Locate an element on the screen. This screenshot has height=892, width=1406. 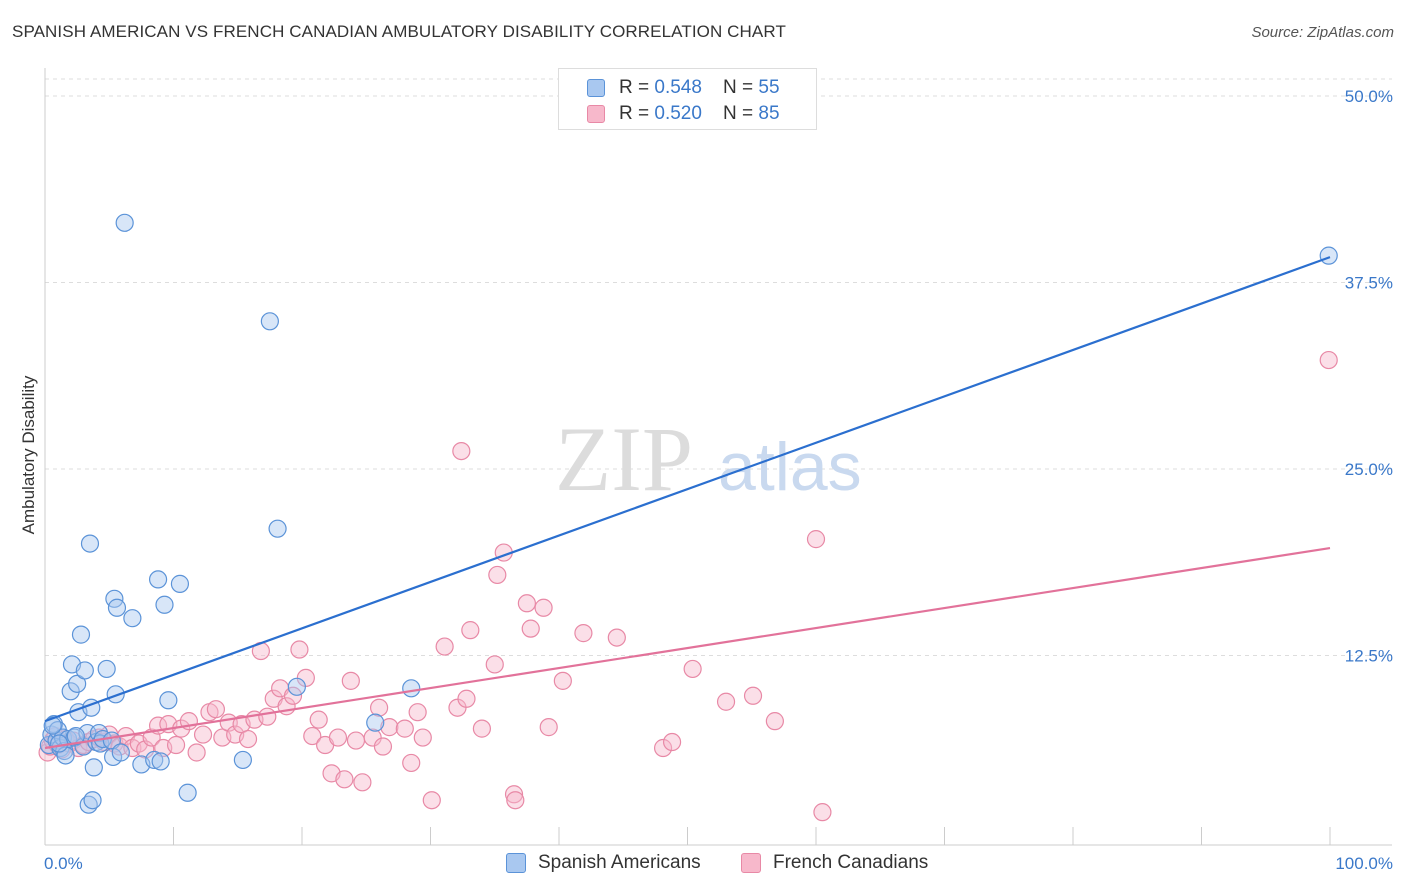
legend-r-value: 0.548 is located at coordinates (678, 87).